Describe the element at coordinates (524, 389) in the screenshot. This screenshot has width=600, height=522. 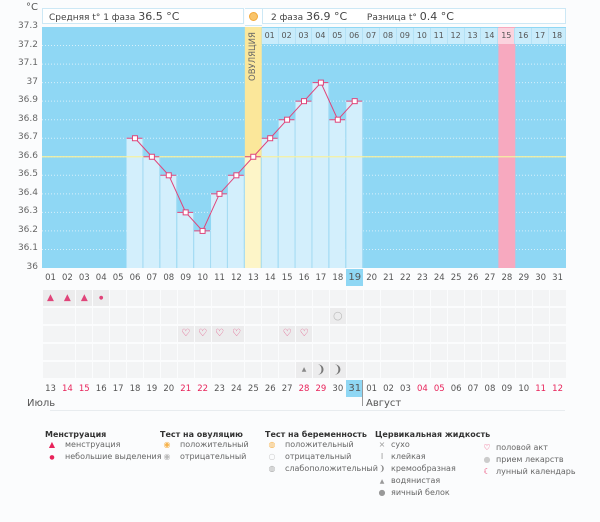
I see `calendar-date: 10` at that location.